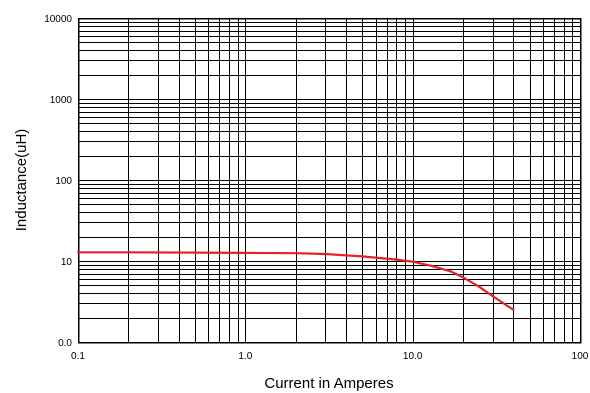  I want to click on y-axis-tick-labels: 0.0 10 100 1000 10000, so click(58, 181).